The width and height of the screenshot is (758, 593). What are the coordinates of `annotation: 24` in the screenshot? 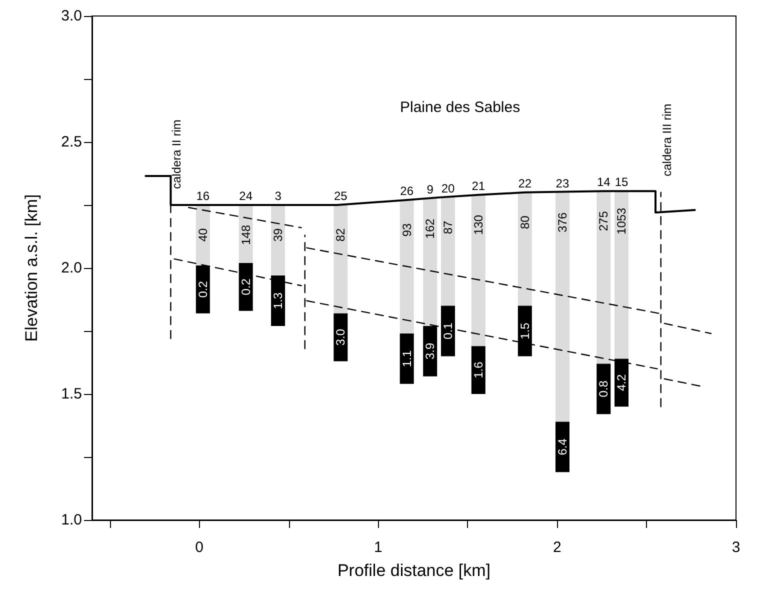 It's located at (246, 196).